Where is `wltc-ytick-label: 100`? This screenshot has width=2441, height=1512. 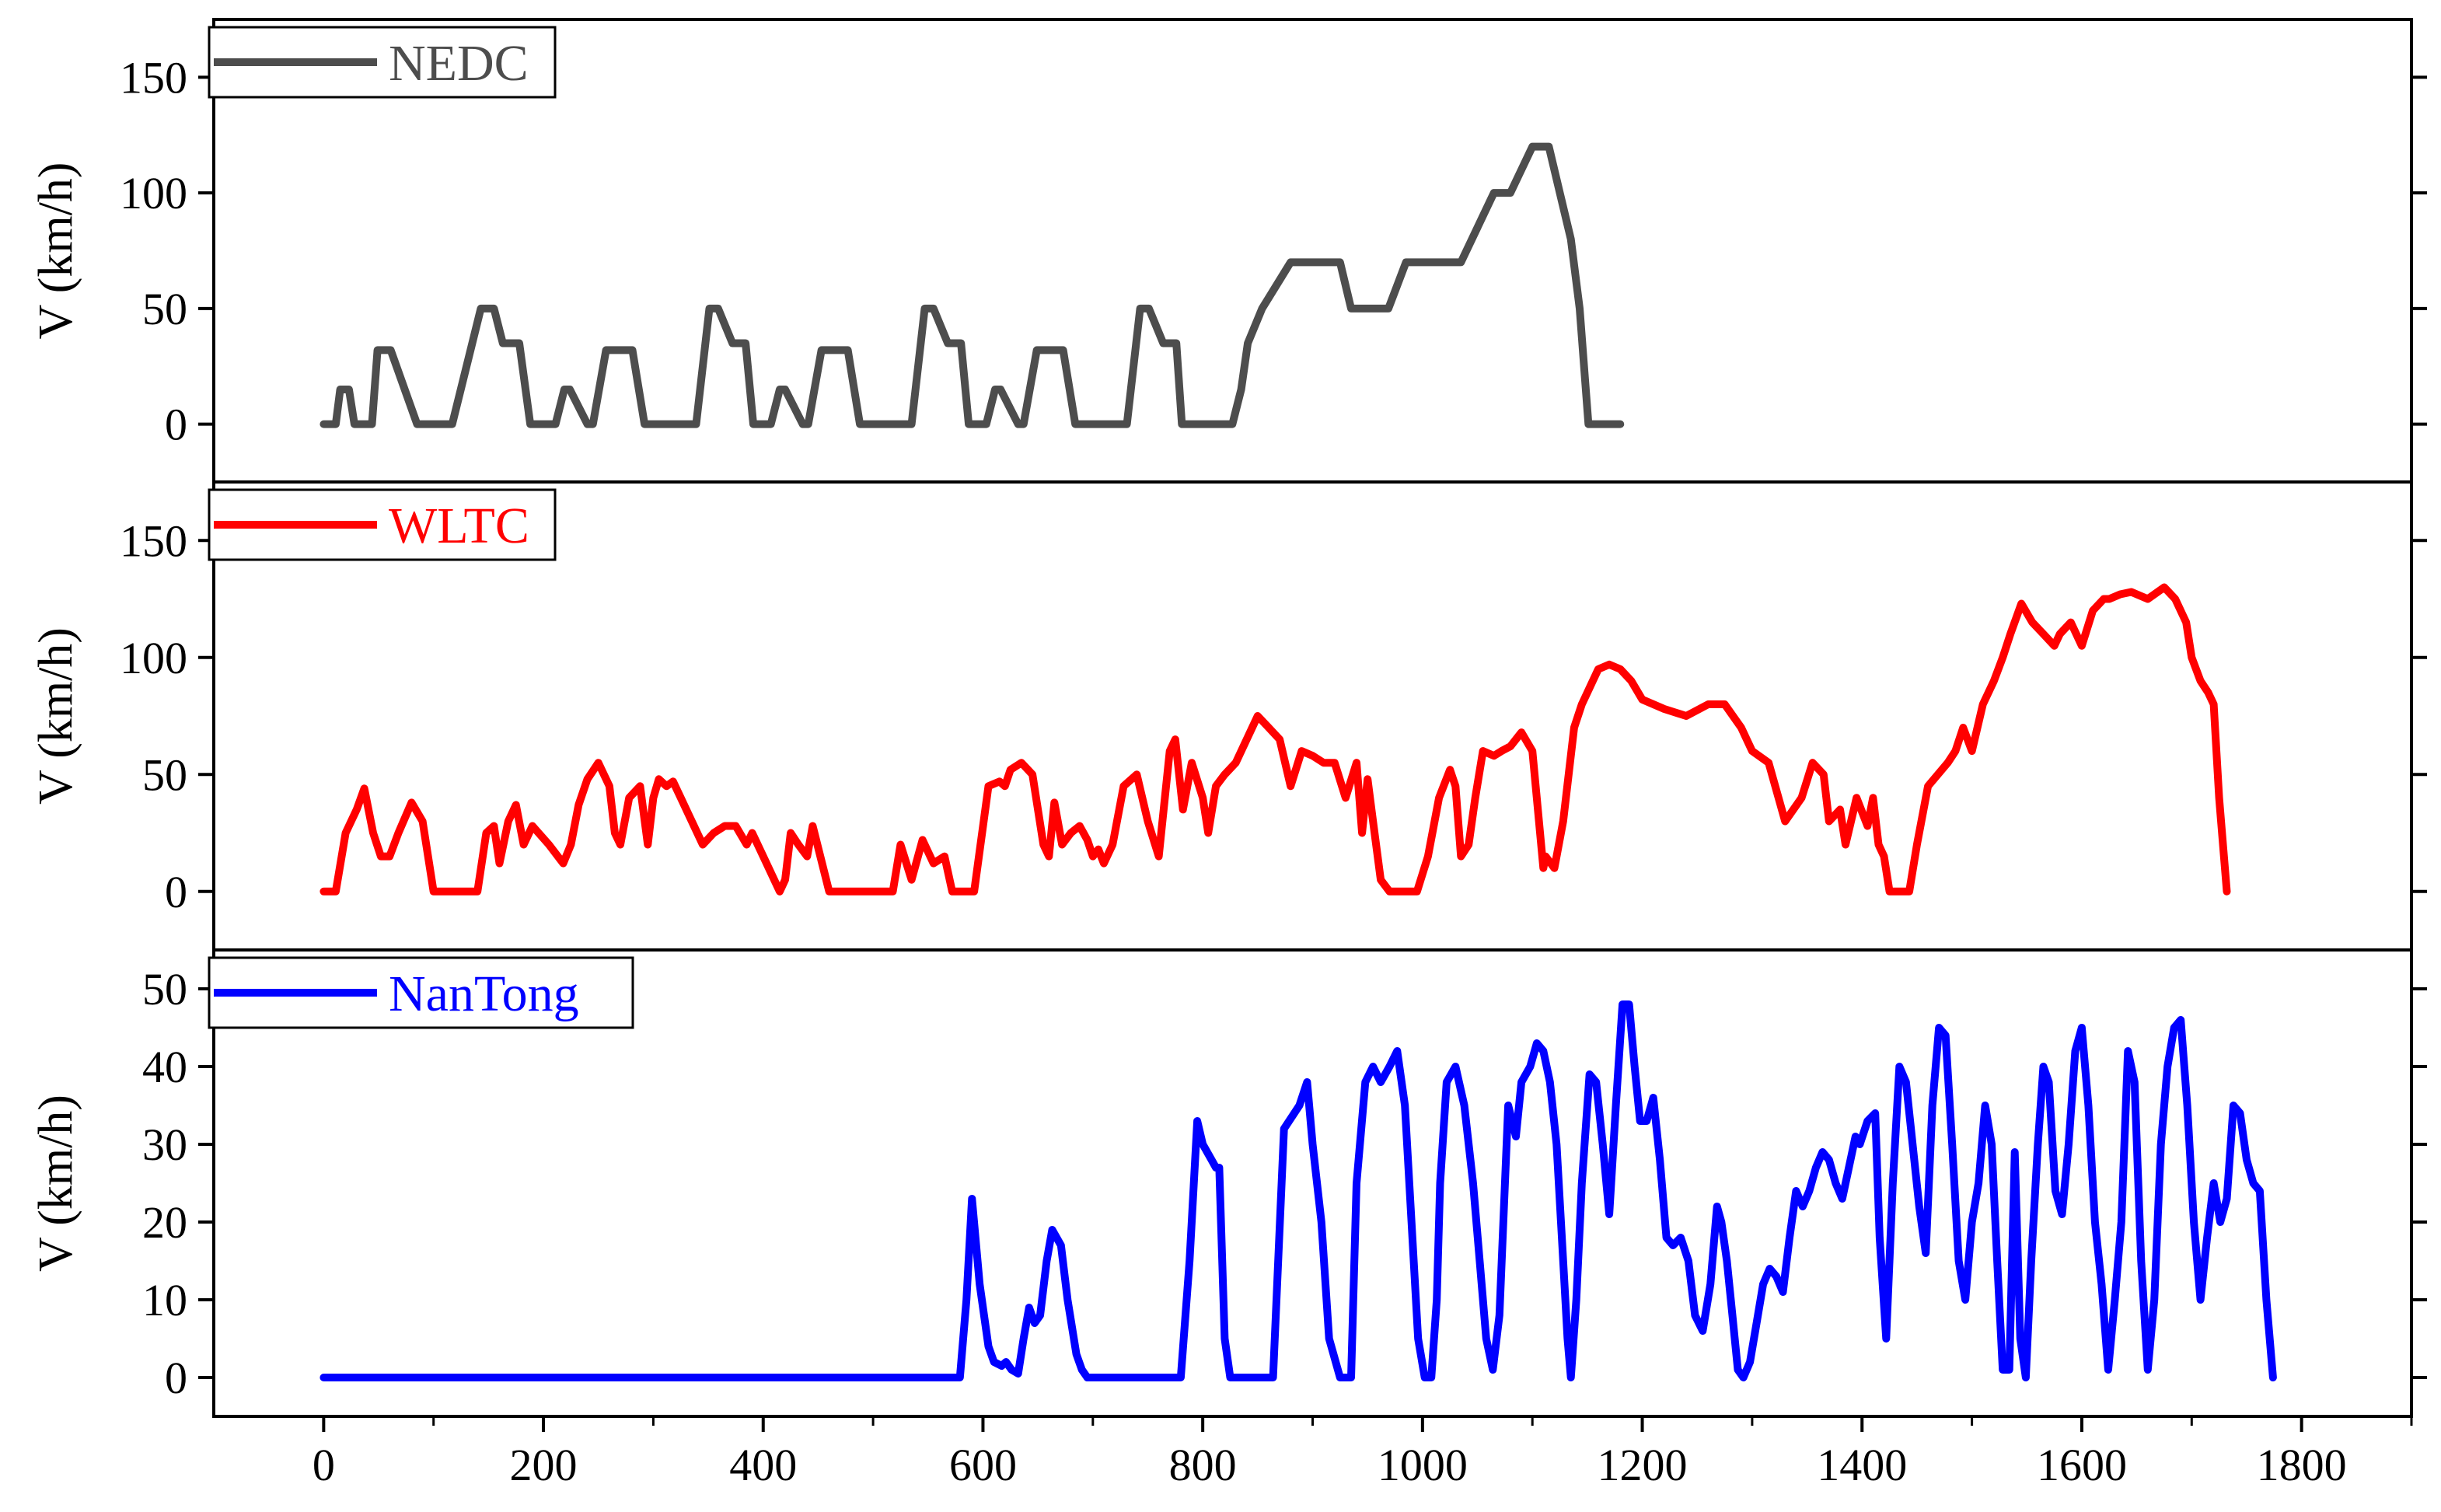 wltc-ytick-label: 100 is located at coordinates (153, 658).